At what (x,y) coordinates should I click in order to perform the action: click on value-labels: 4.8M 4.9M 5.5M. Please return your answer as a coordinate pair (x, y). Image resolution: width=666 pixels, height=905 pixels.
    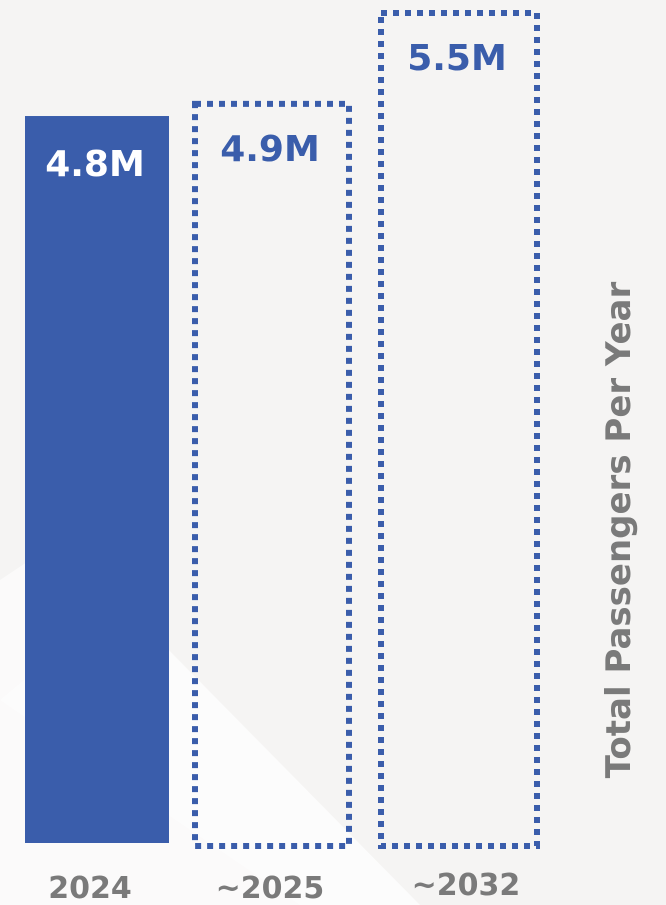
    Looking at the image, I should click on (276, 111).